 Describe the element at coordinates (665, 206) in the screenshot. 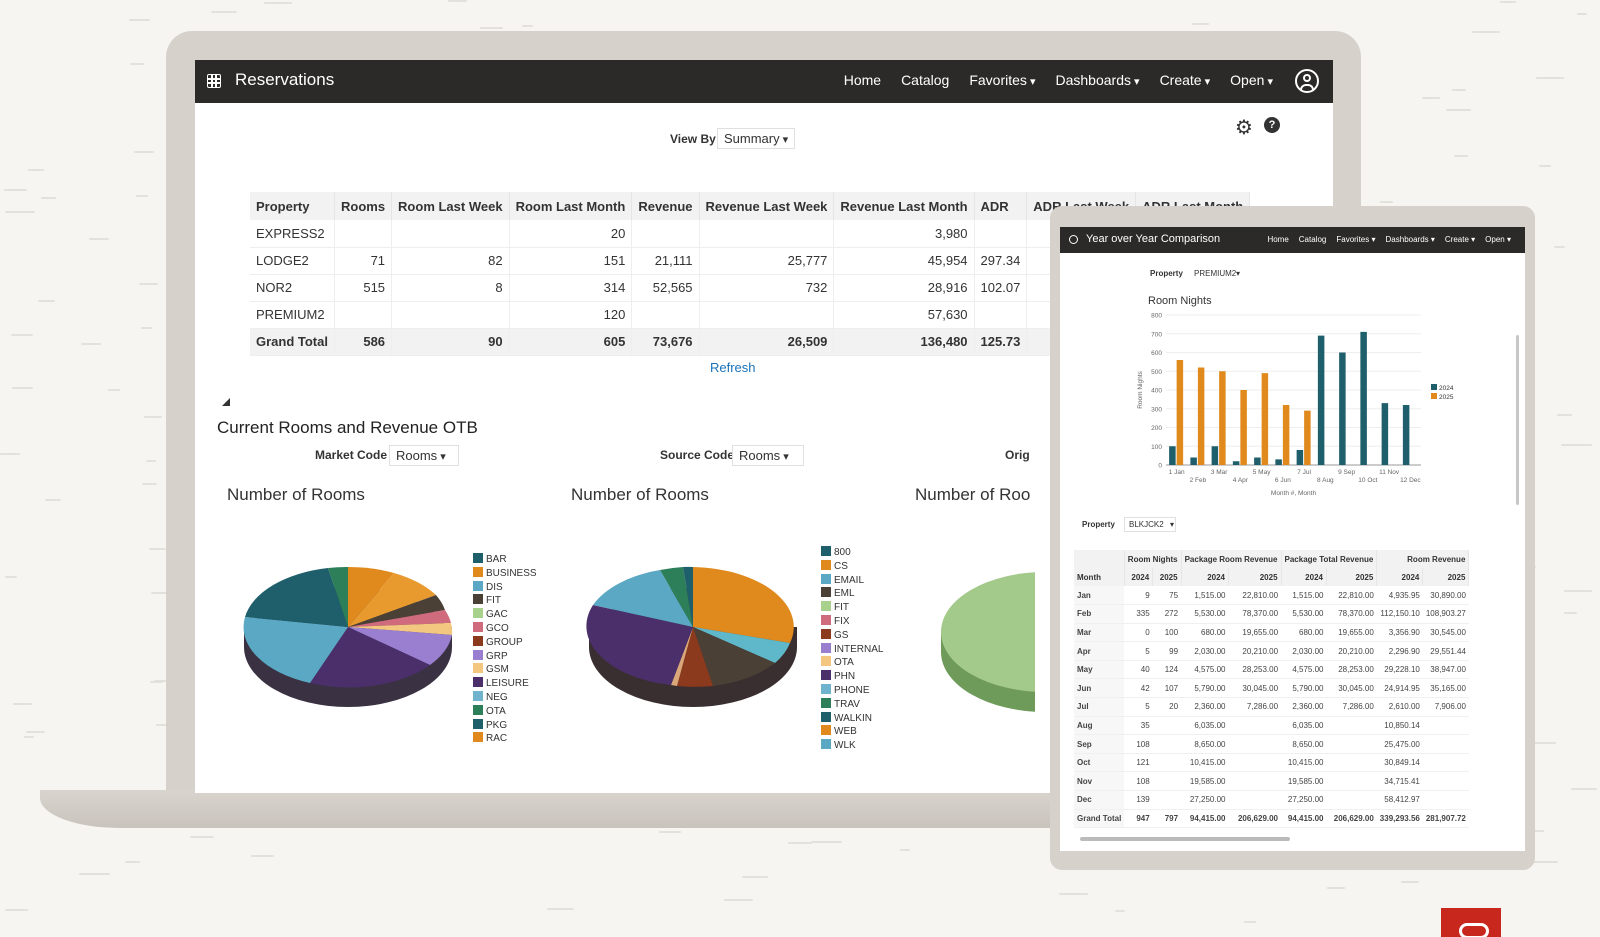

I see `column-header: Revenue` at that location.